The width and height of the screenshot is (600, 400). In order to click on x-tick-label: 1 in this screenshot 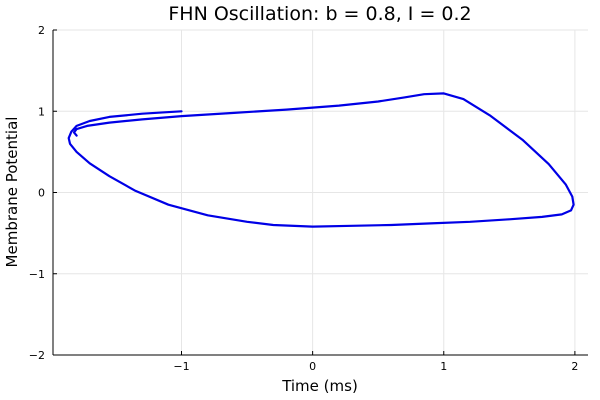, I will do `click(443, 366)`.